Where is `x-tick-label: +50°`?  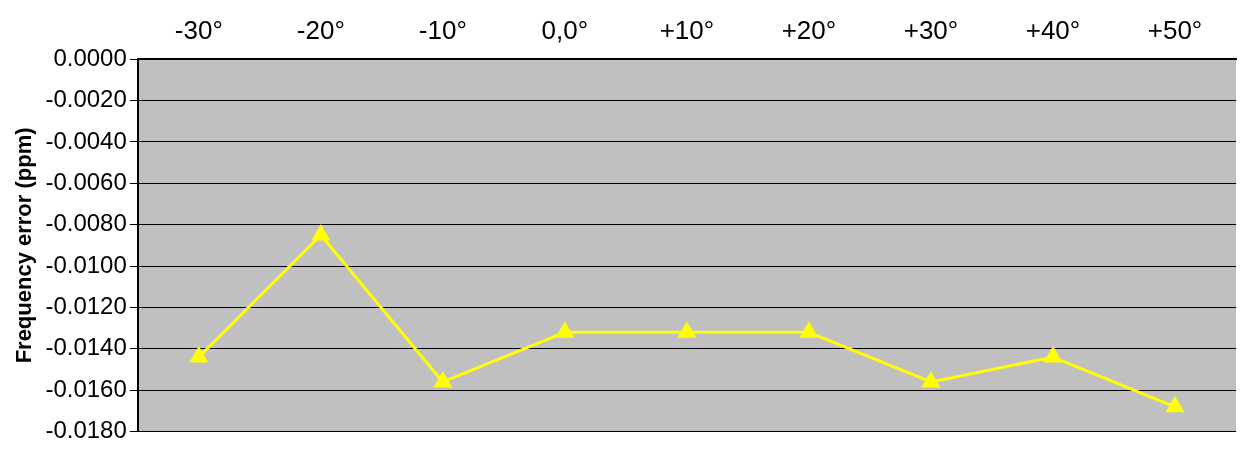 x-tick-label: +50° is located at coordinates (1175, 29).